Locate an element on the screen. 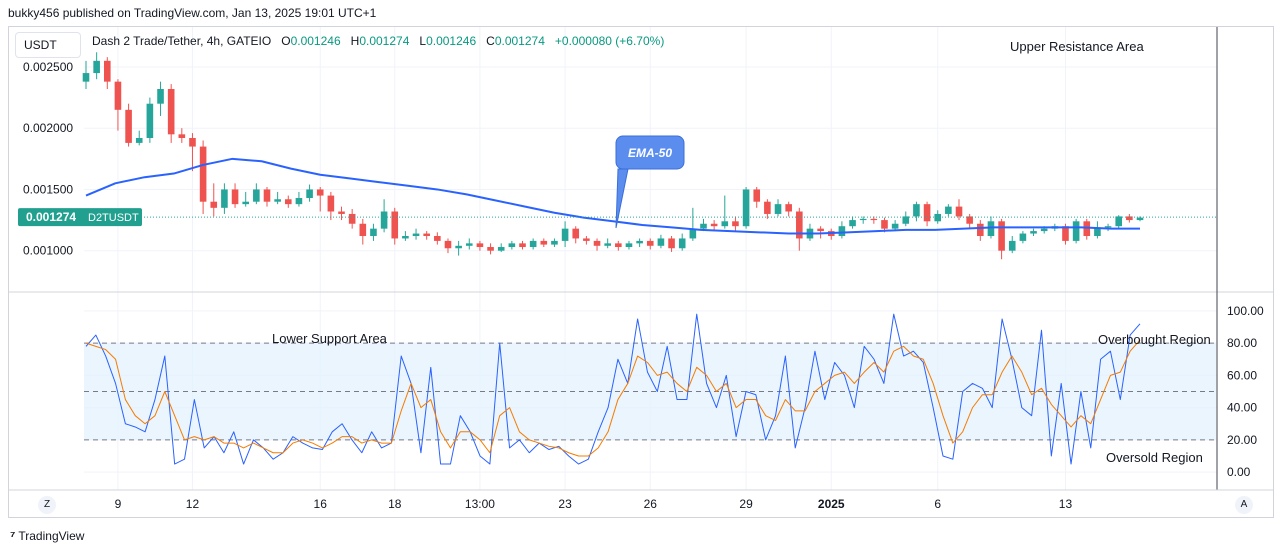 This screenshot has height=553, width=1281. time-tick-label: 6 is located at coordinates (937, 504).